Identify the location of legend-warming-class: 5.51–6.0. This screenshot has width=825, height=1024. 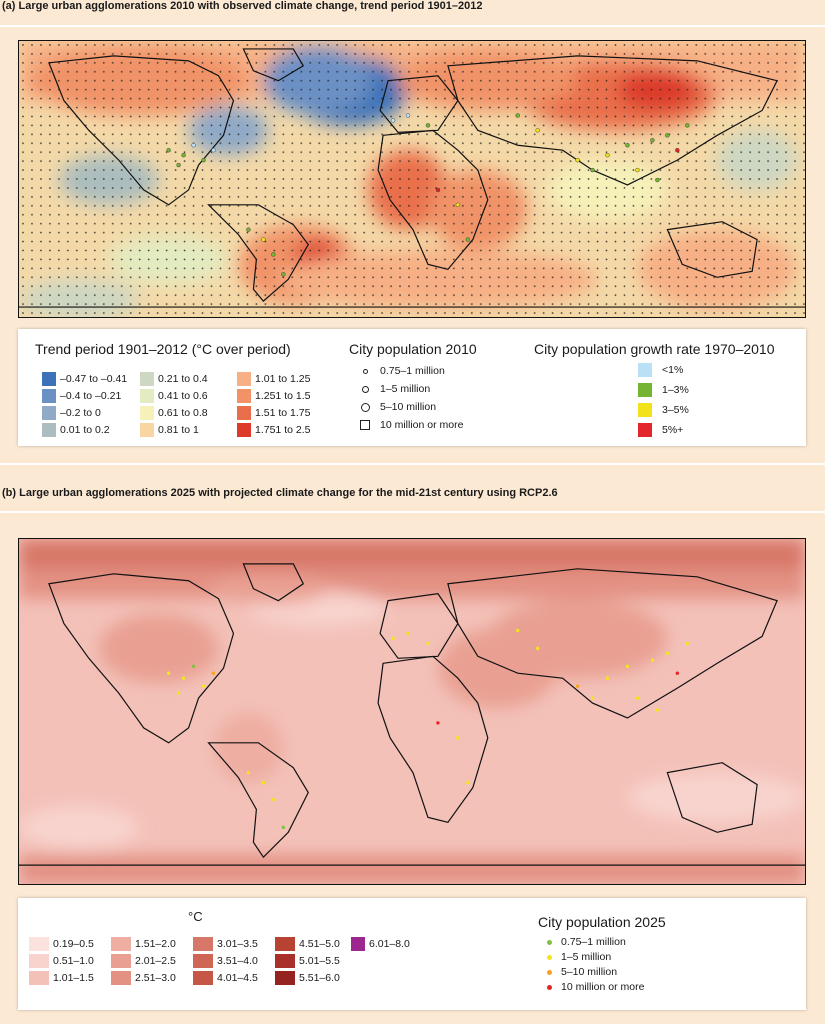
(307, 978).